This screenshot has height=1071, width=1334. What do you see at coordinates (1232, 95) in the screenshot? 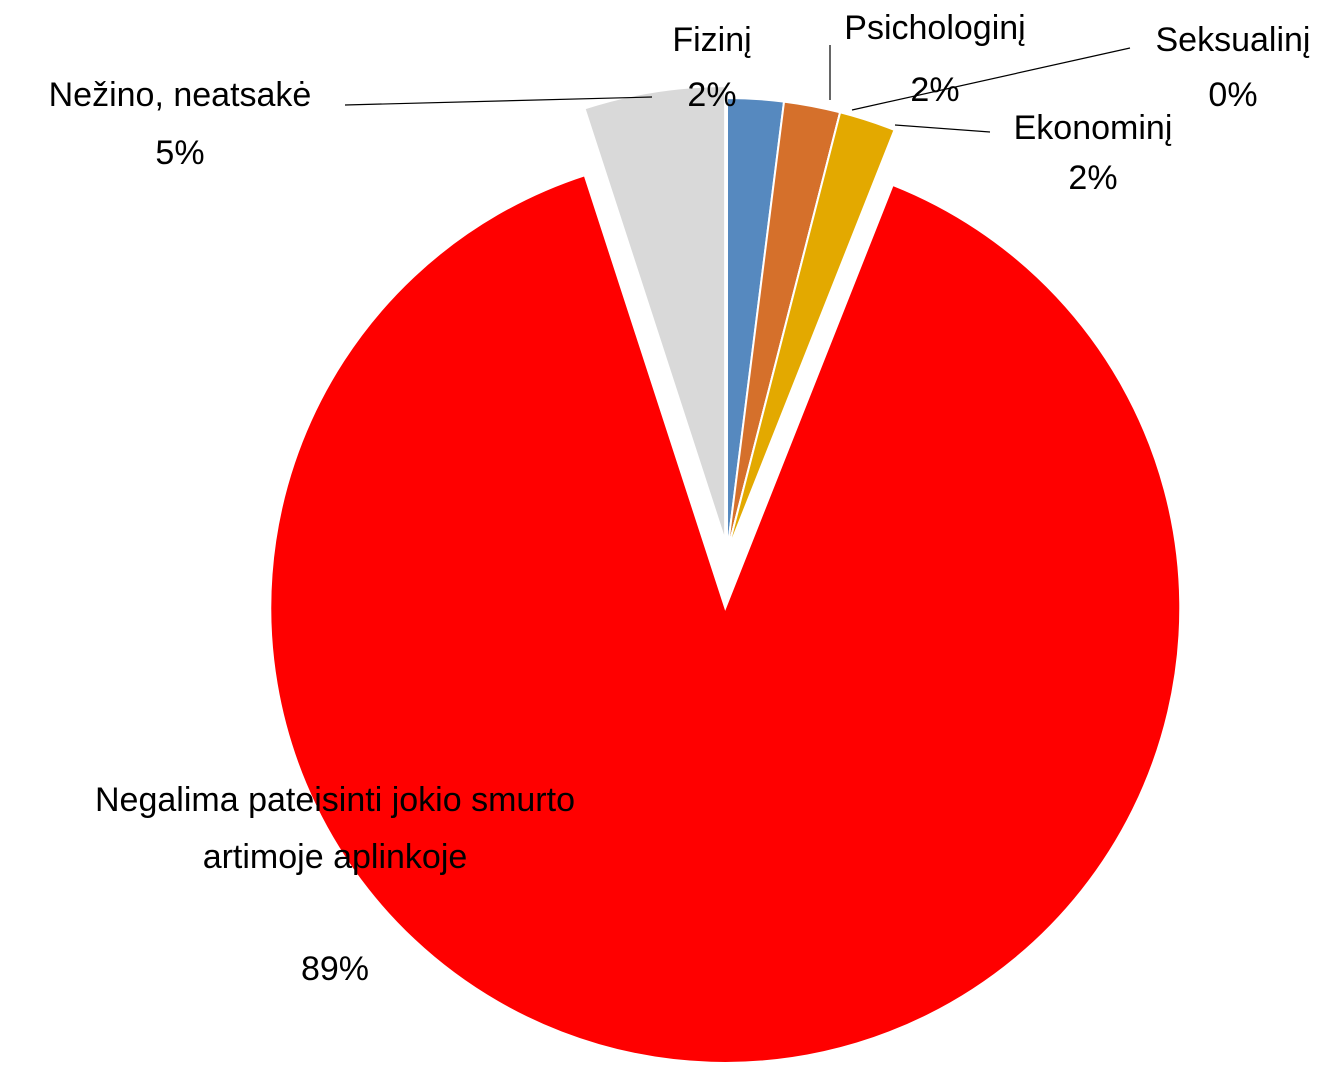
I see `value-label: 0%` at bounding box center [1232, 95].